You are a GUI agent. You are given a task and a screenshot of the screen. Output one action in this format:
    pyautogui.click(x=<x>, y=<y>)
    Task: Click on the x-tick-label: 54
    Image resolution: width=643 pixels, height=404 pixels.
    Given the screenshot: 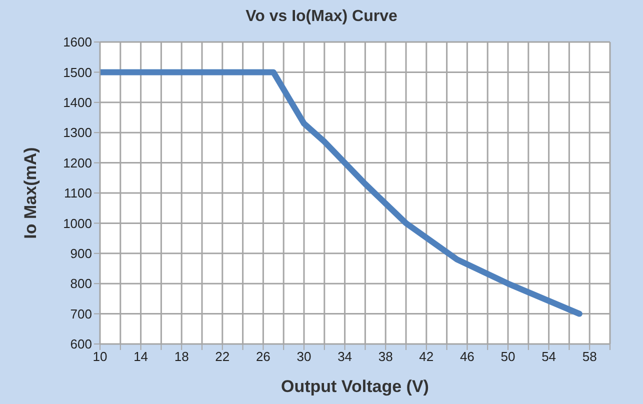 What is the action you would take?
    pyautogui.click(x=549, y=356)
    